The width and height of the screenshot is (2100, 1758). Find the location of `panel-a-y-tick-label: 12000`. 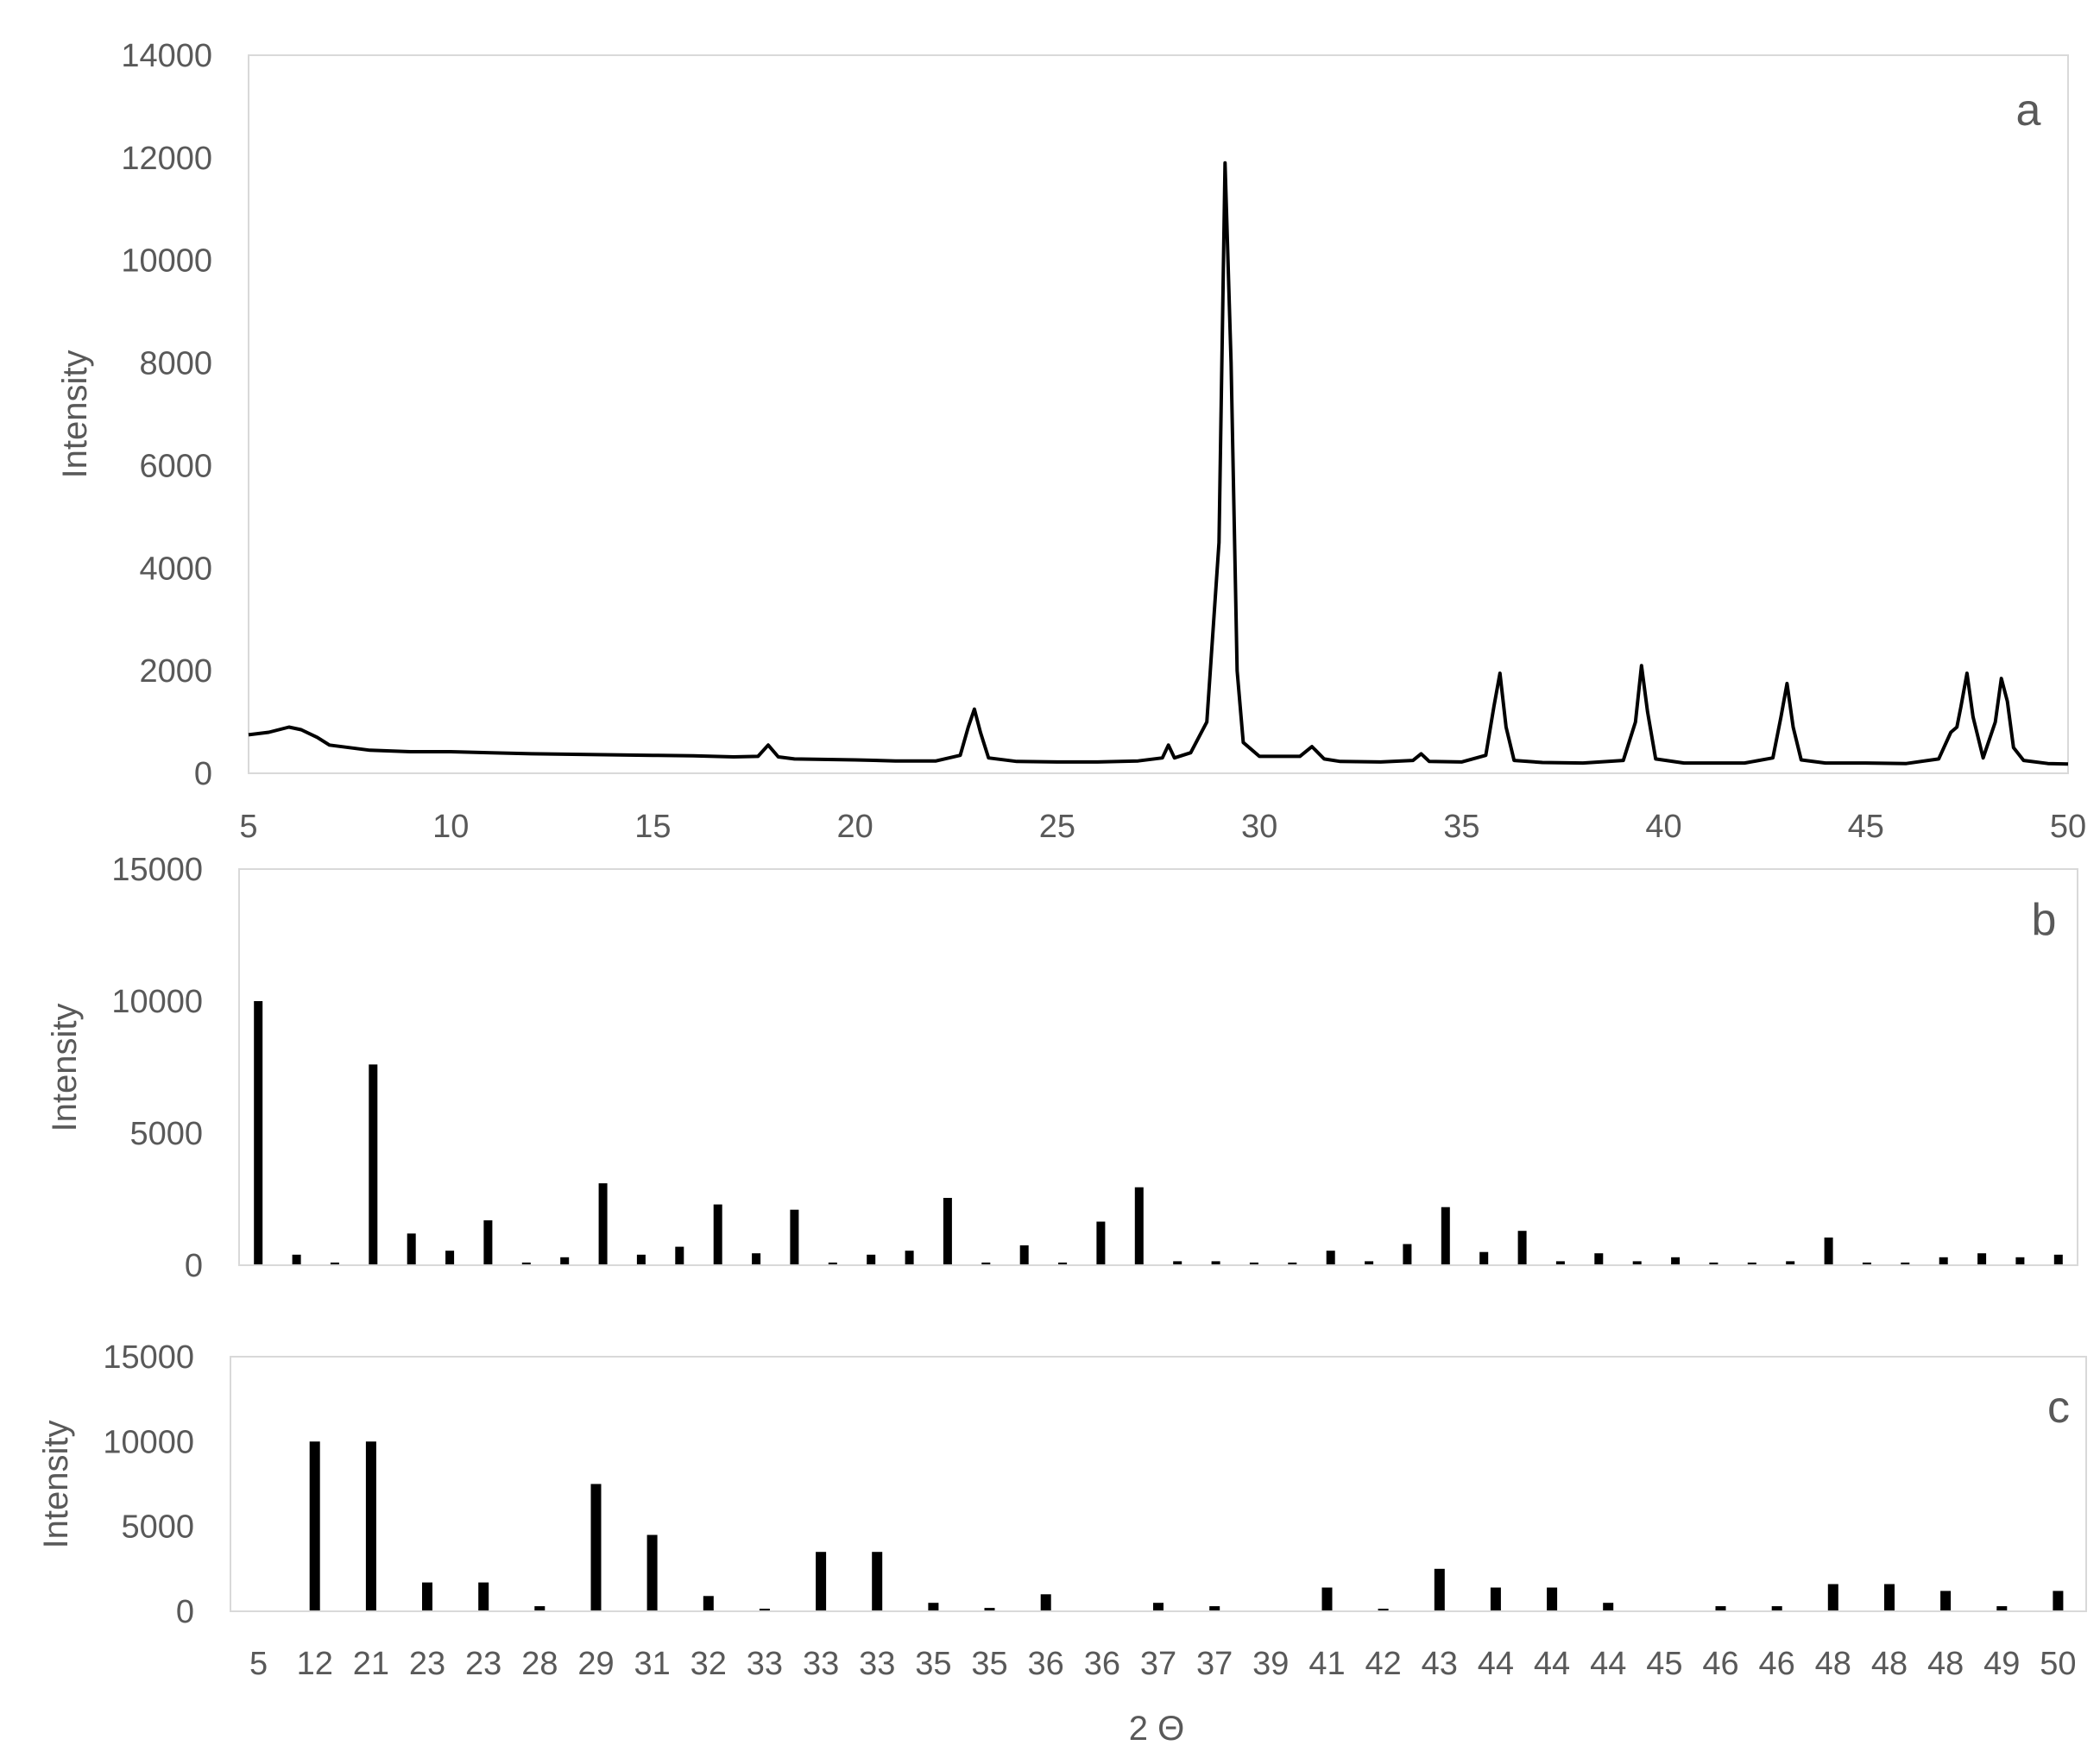

panel-a-y-tick-label: 12000 is located at coordinates (166, 159).